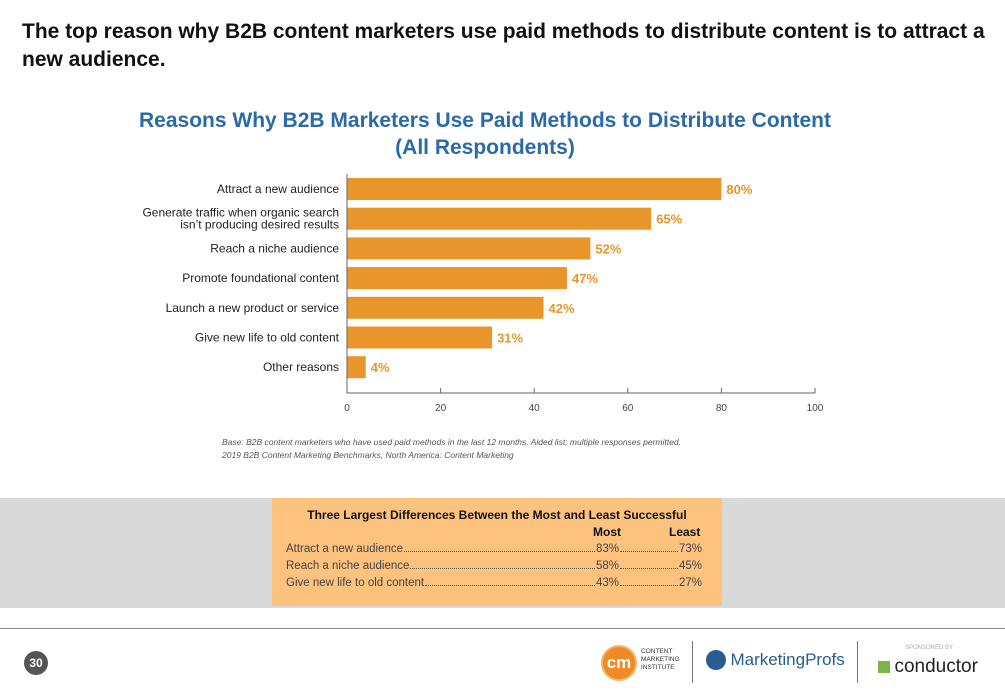 Image resolution: width=1005 pixels, height=693 pixels. Describe the element at coordinates (380, 367) in the screenshot. I see `data-label: 4%` at that location.